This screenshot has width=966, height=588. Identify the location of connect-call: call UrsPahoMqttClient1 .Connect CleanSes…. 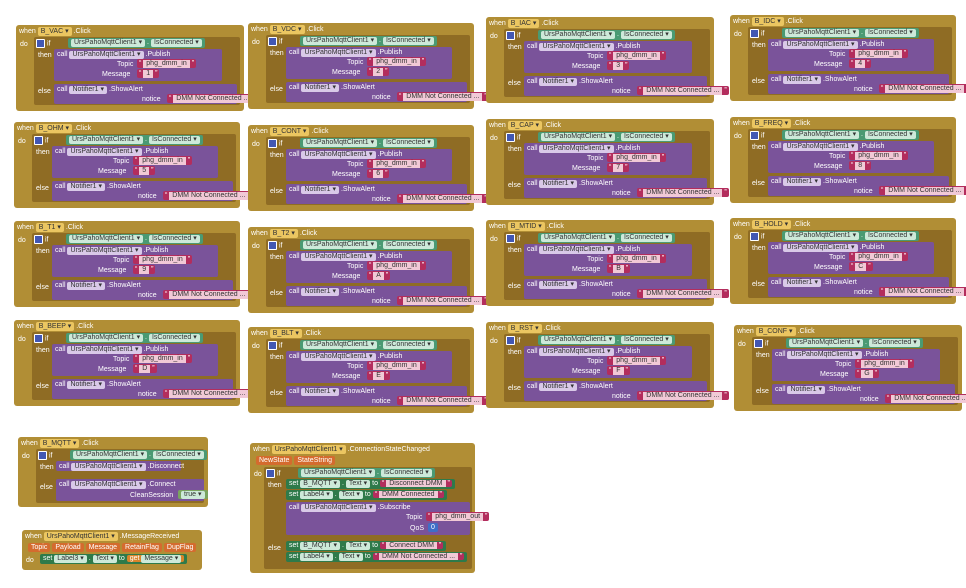
(132, 490).